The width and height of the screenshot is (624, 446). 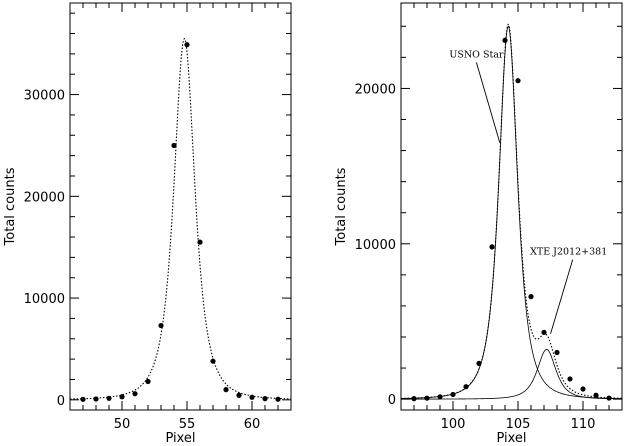 I want to click on x-tick-label: 110, so click(x=583, y=424).